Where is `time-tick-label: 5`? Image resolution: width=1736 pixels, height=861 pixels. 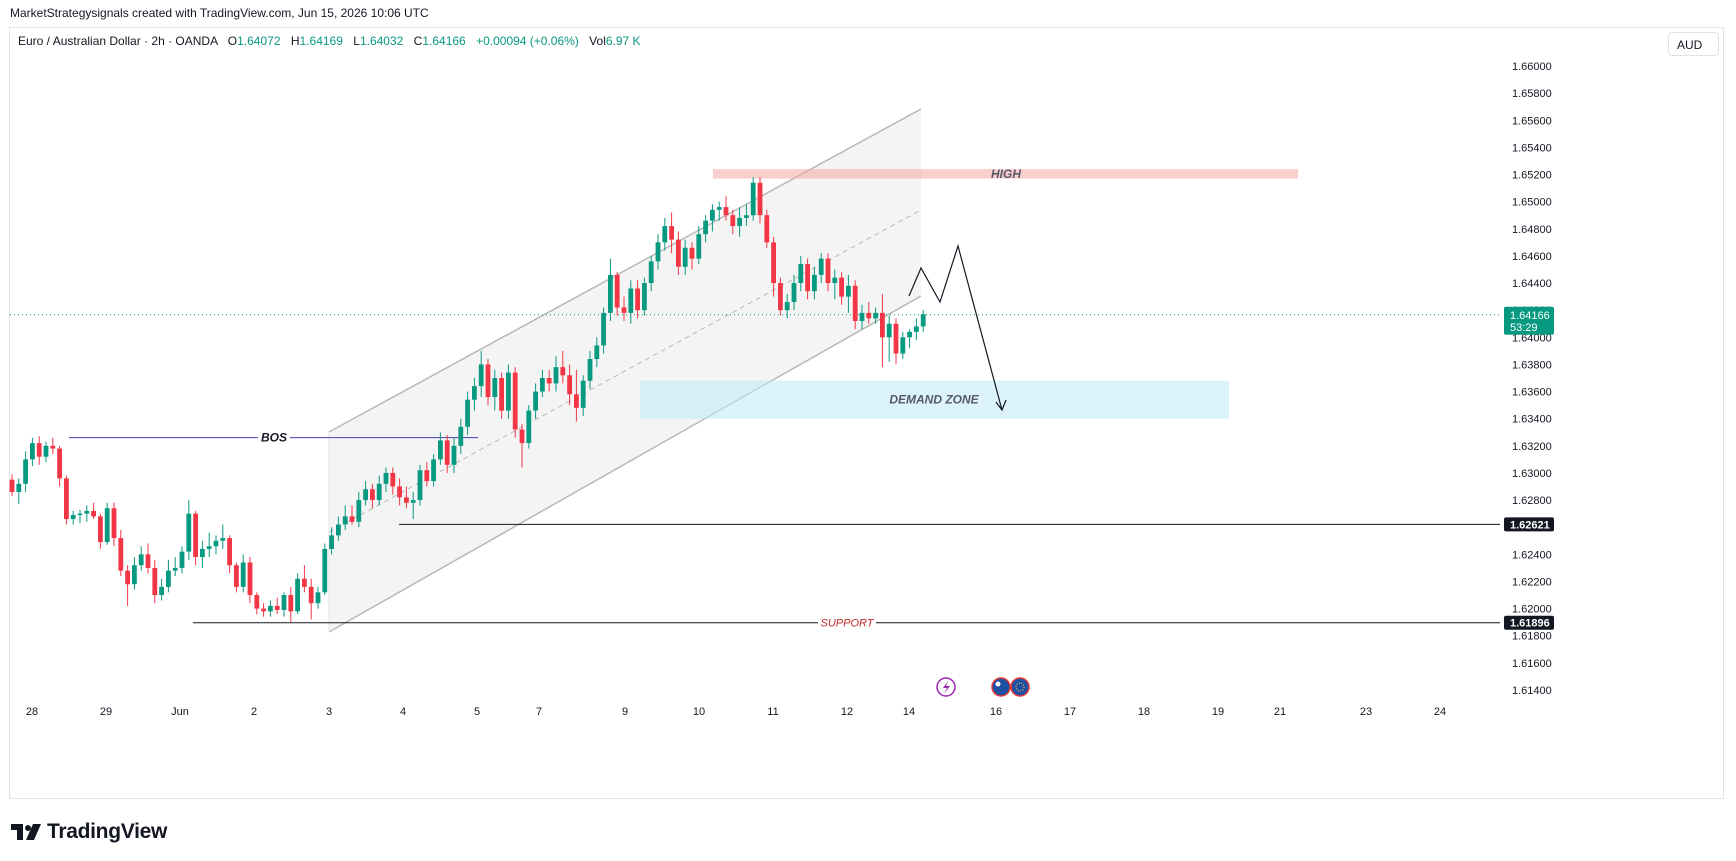
time-tick-label: 5 is located at coordinates (477, 712).